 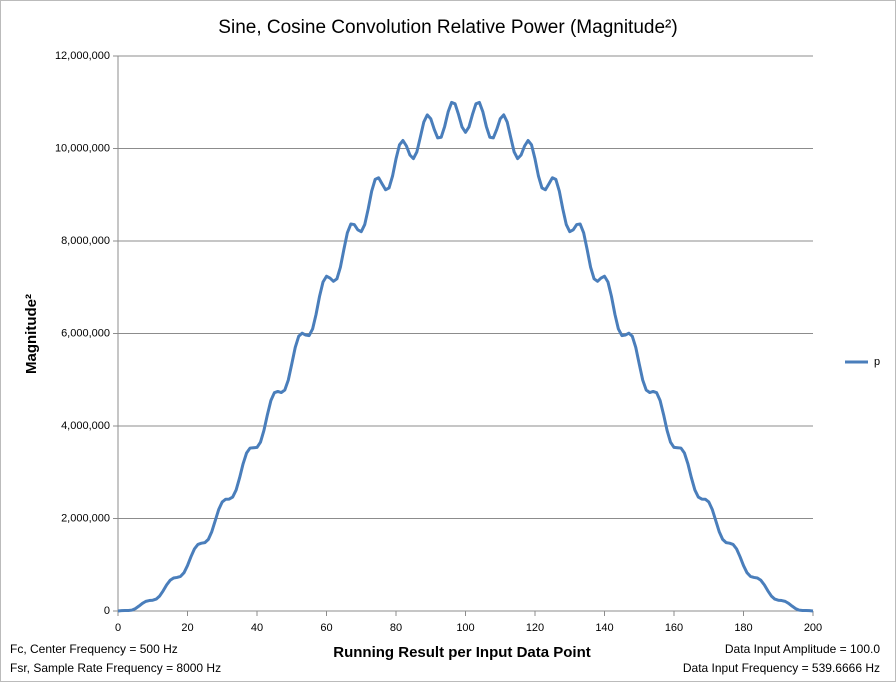 I want to click on x-tick-label: 160, so click(x=674, y=628).